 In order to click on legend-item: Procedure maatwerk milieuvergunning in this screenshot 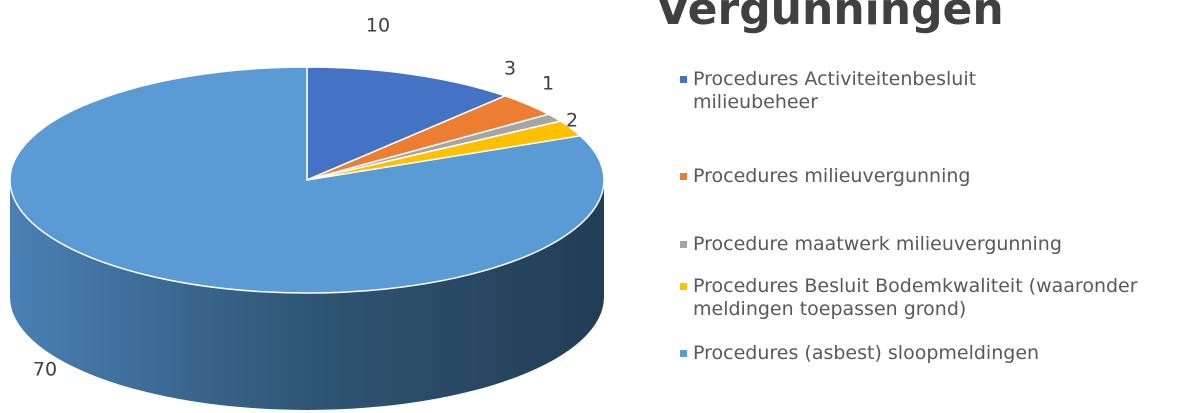, I will do `click(933, 244)`.